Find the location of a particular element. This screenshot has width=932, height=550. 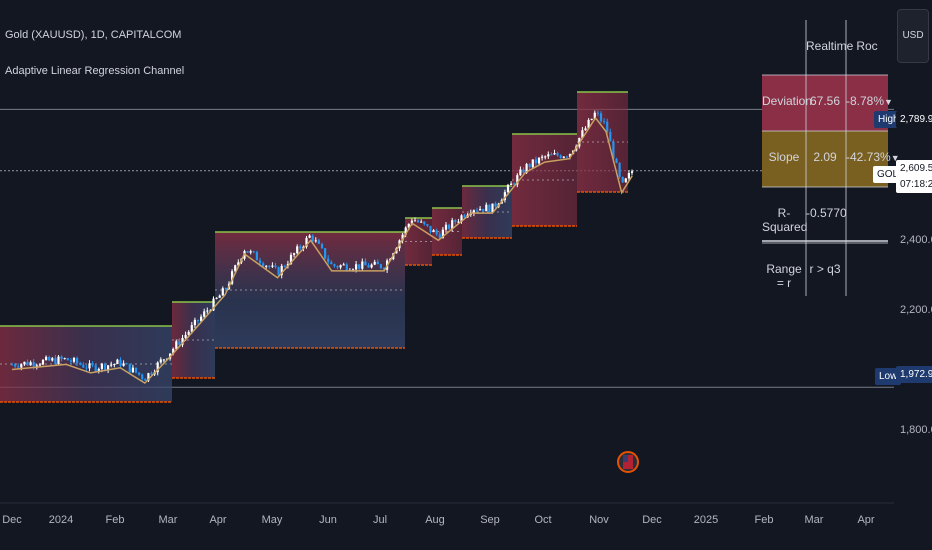

header-realtime: Realtime is located at coordinates (830, 46).